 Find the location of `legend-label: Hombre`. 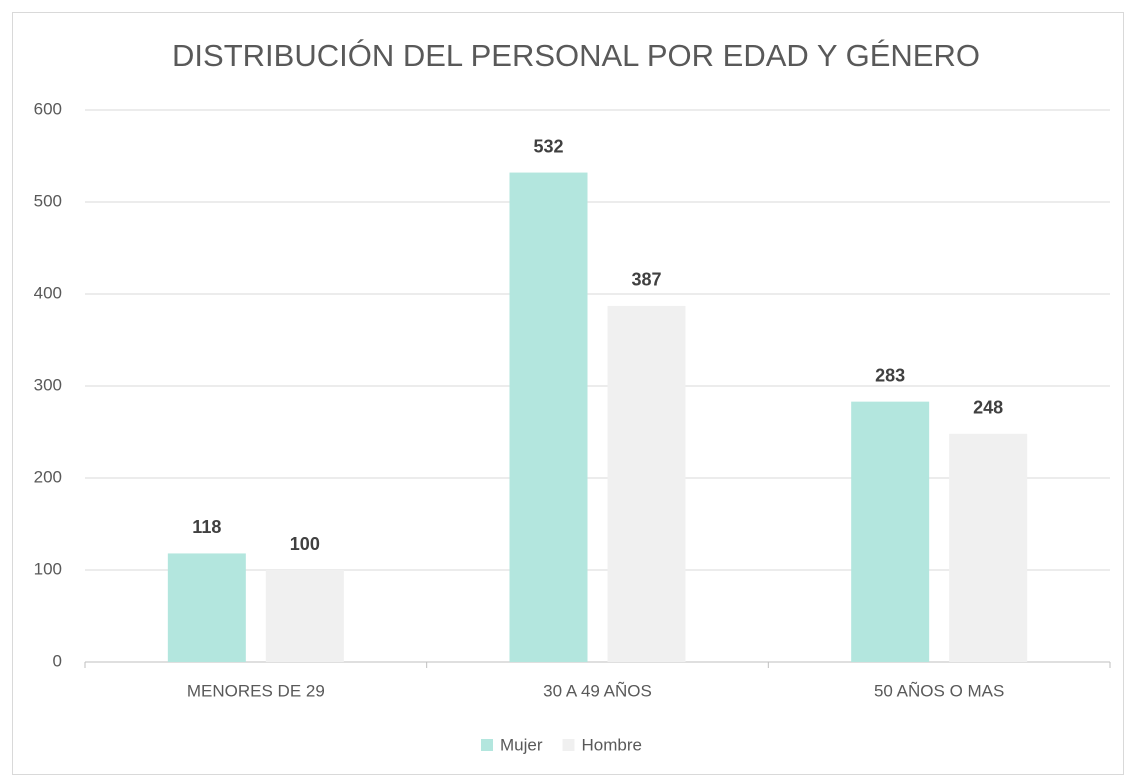

legend-label: Hombre is located at coordinates (612, 744).